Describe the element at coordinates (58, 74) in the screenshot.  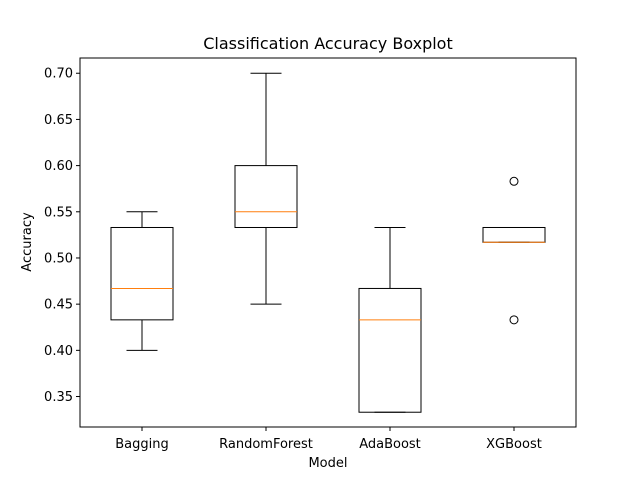
I see `y-tick-label: 0.70` at that location.